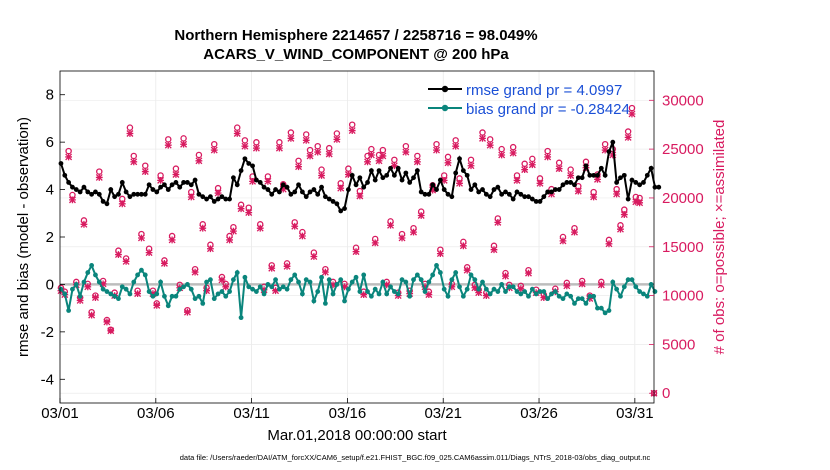  I want to click on right-axis-ticks: 0 5000 10000 15000 20000 25000 30000, so click(676, 247).